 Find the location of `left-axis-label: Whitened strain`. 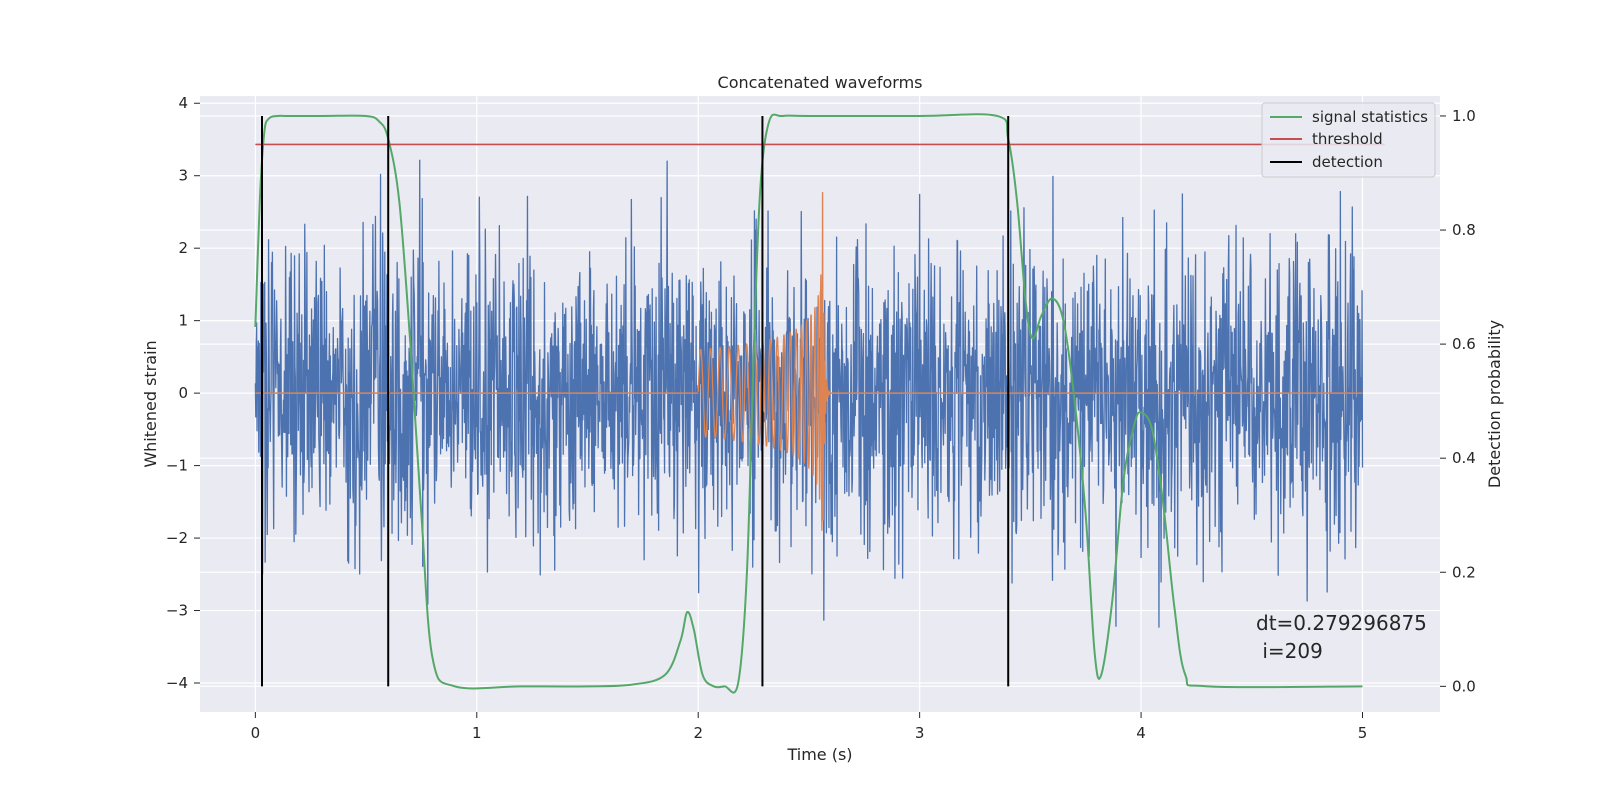

left-axis-label: Whitened strain is located at coordinates (150, 403).